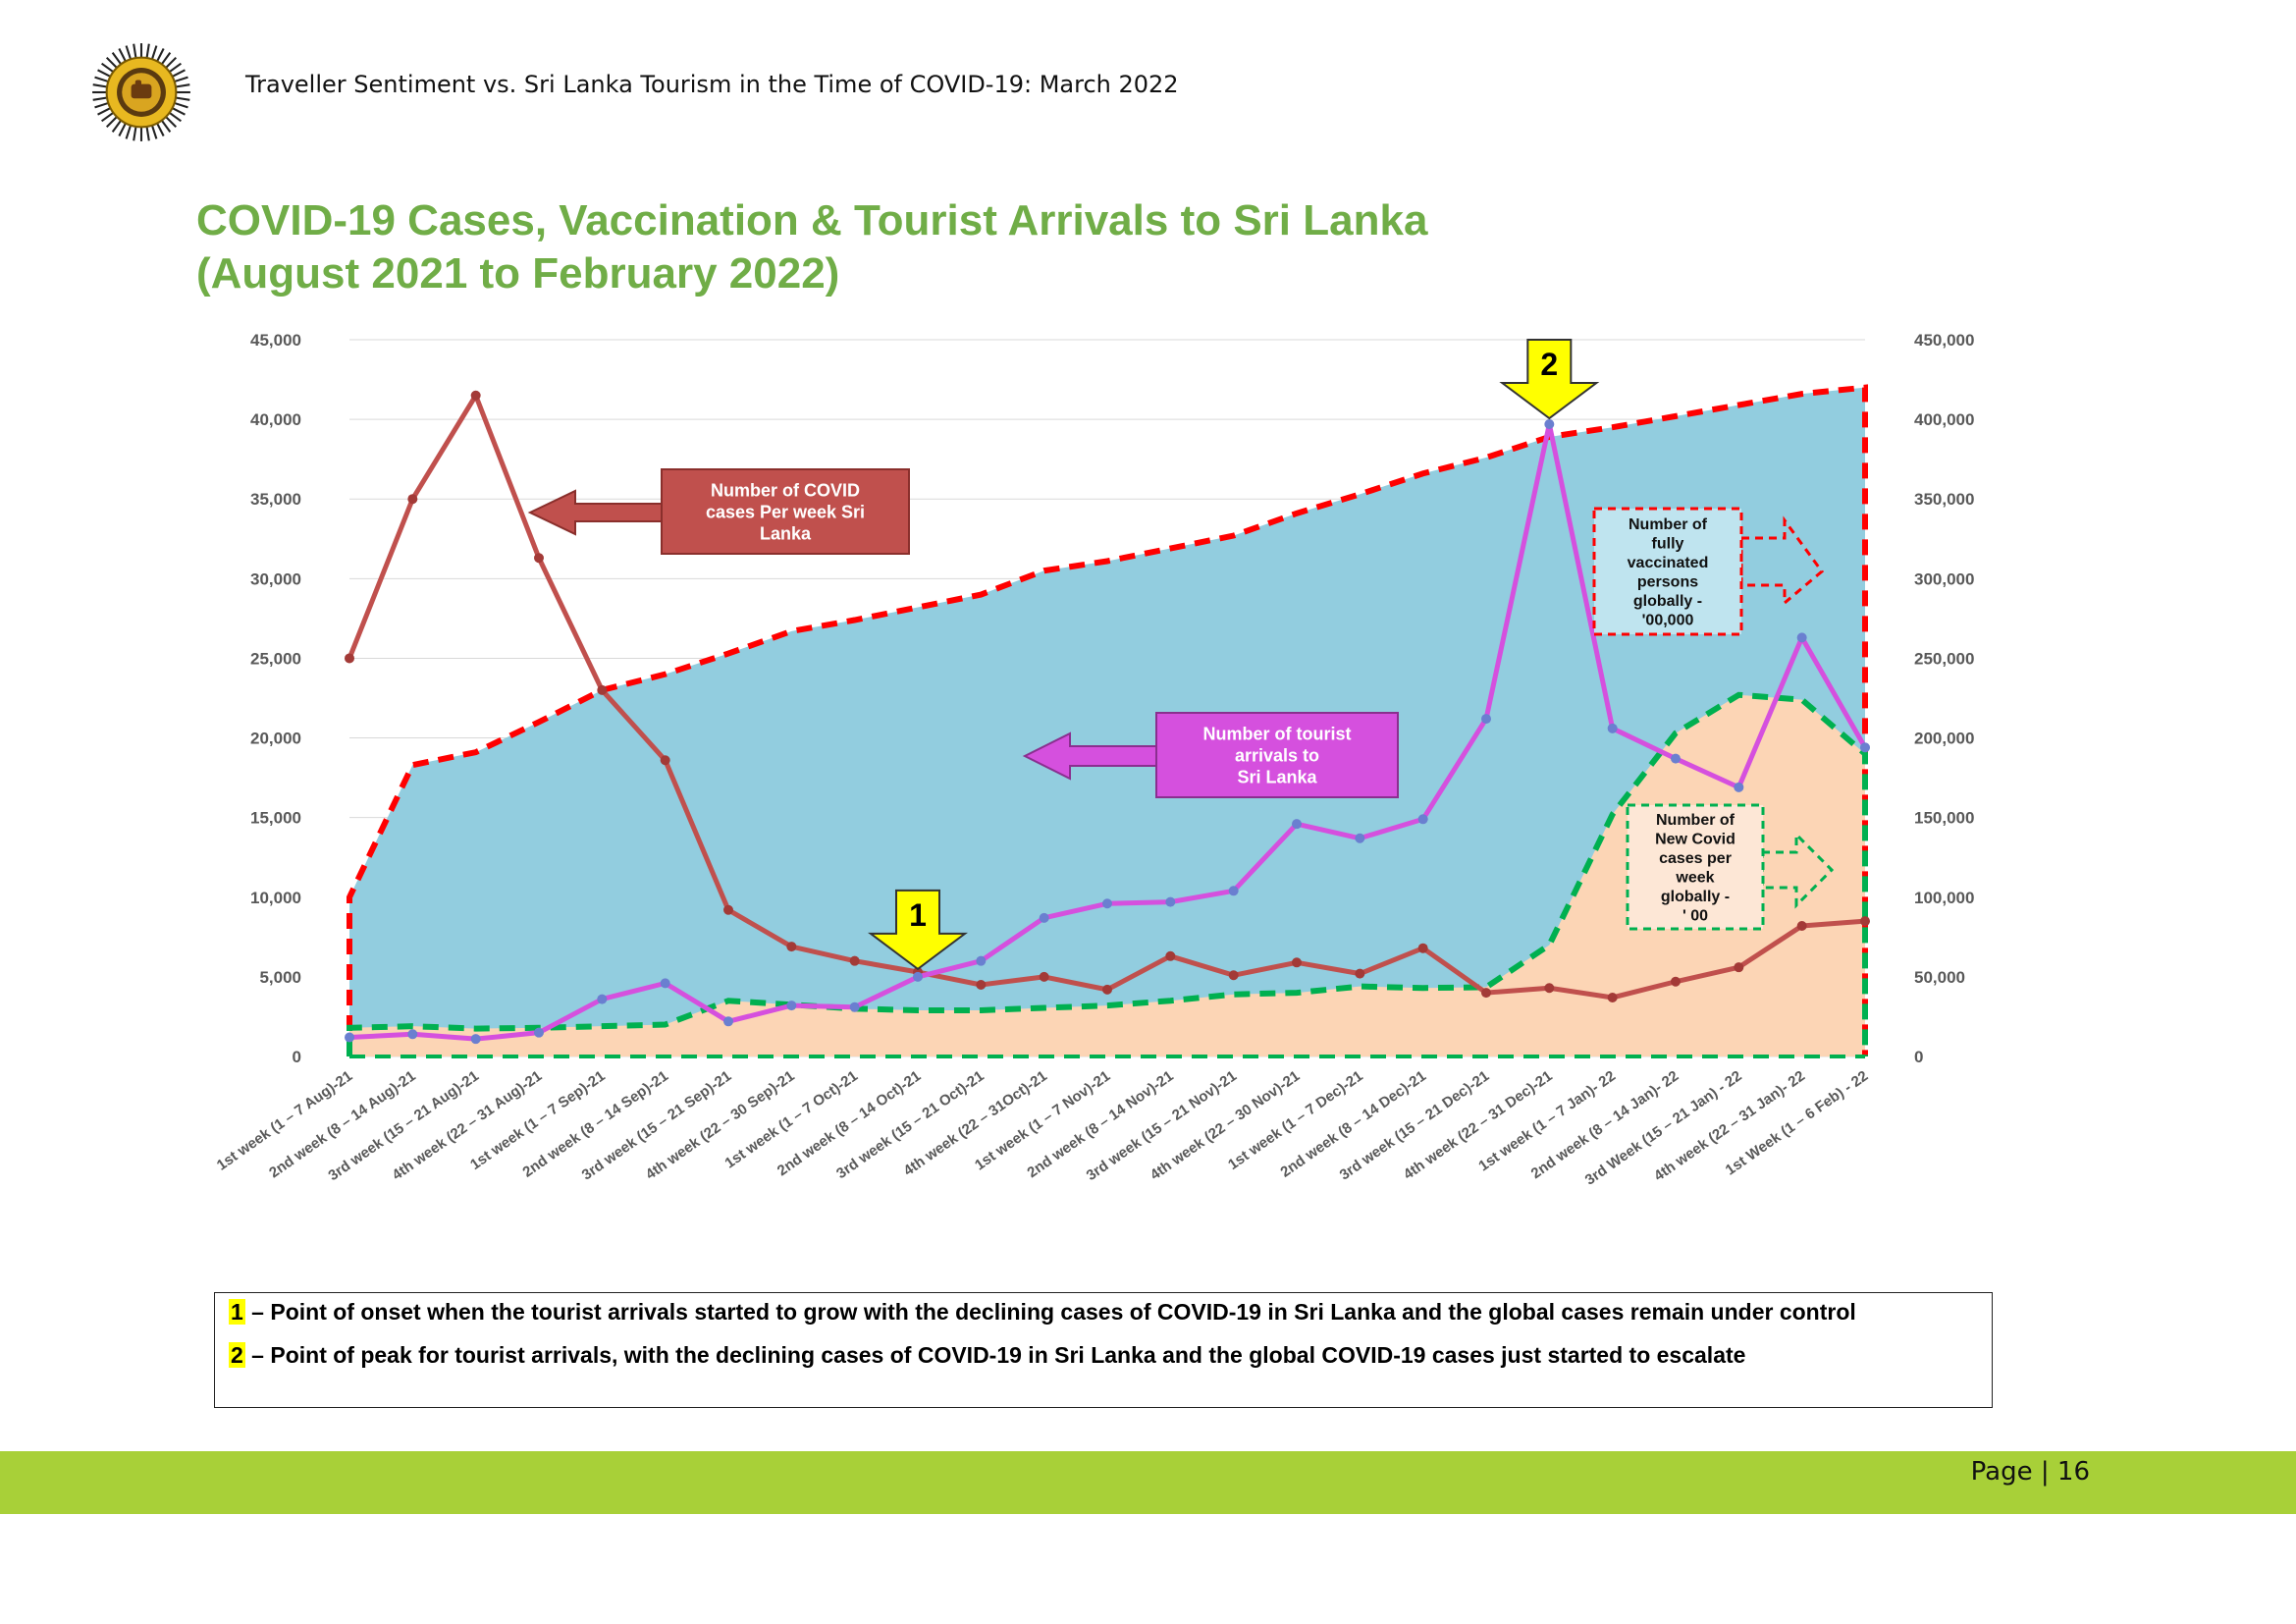  I want to click on right-axis-tick-label: 50,000, so click(1939, 977).